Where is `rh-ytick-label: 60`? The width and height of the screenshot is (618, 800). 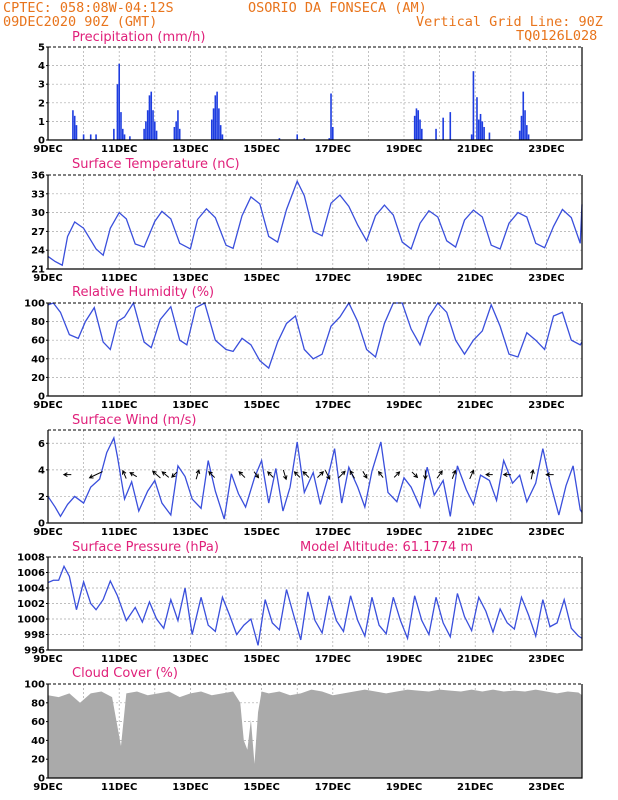 rh-ytick-label: 60 is located at coordinates (38, 341).